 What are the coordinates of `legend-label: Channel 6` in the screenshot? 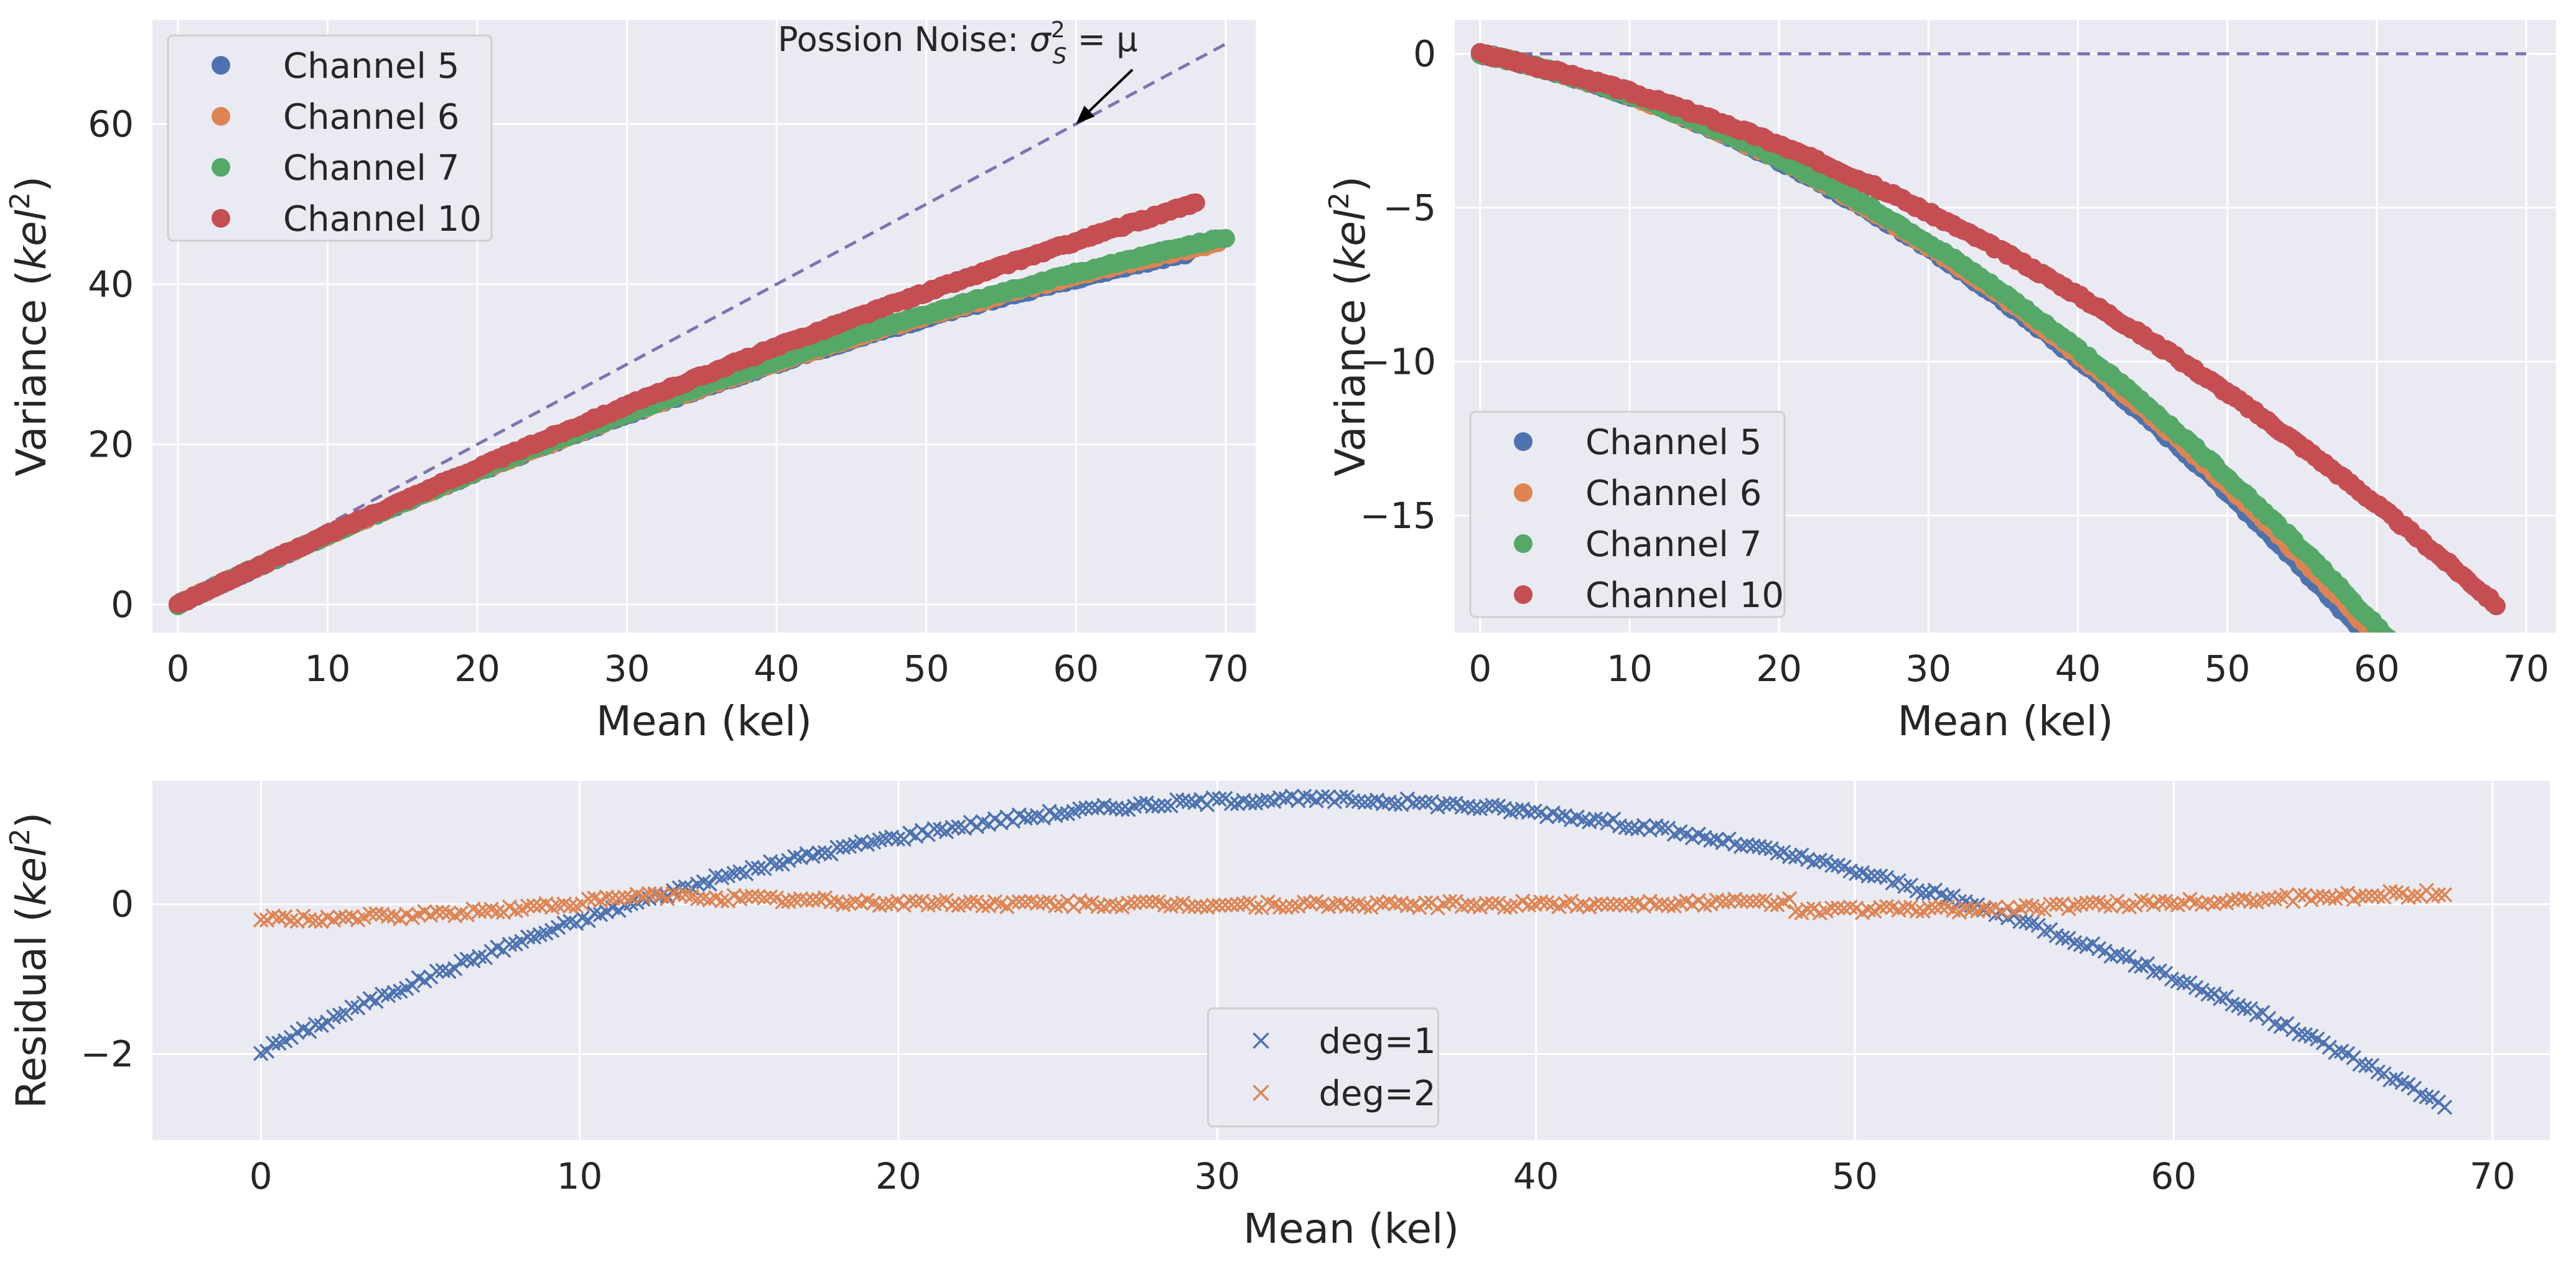 It's located at (1673, 493).